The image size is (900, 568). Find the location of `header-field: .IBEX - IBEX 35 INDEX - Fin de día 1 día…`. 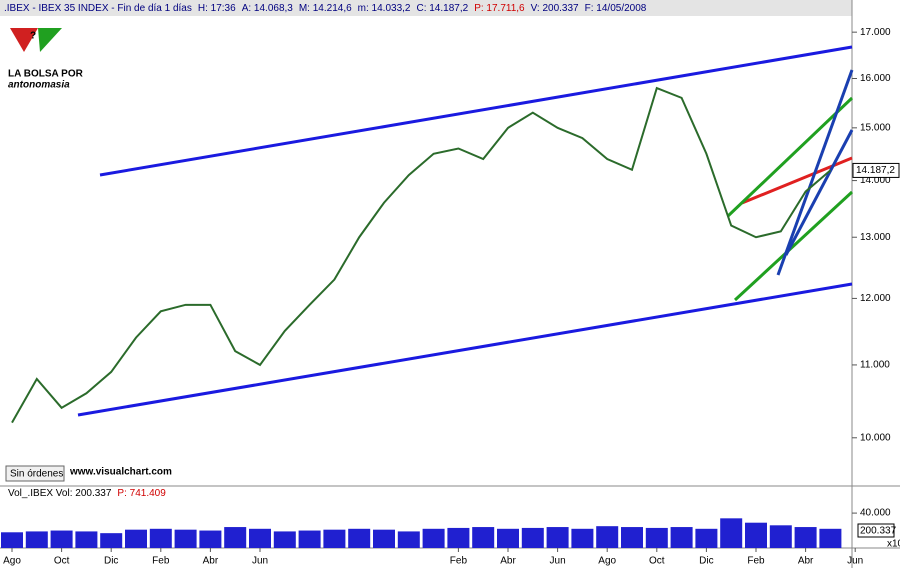

header-field: .IBEX - IBEX 35 INDEX - Fin de día 1 día… is located at coordinates (98, 8).